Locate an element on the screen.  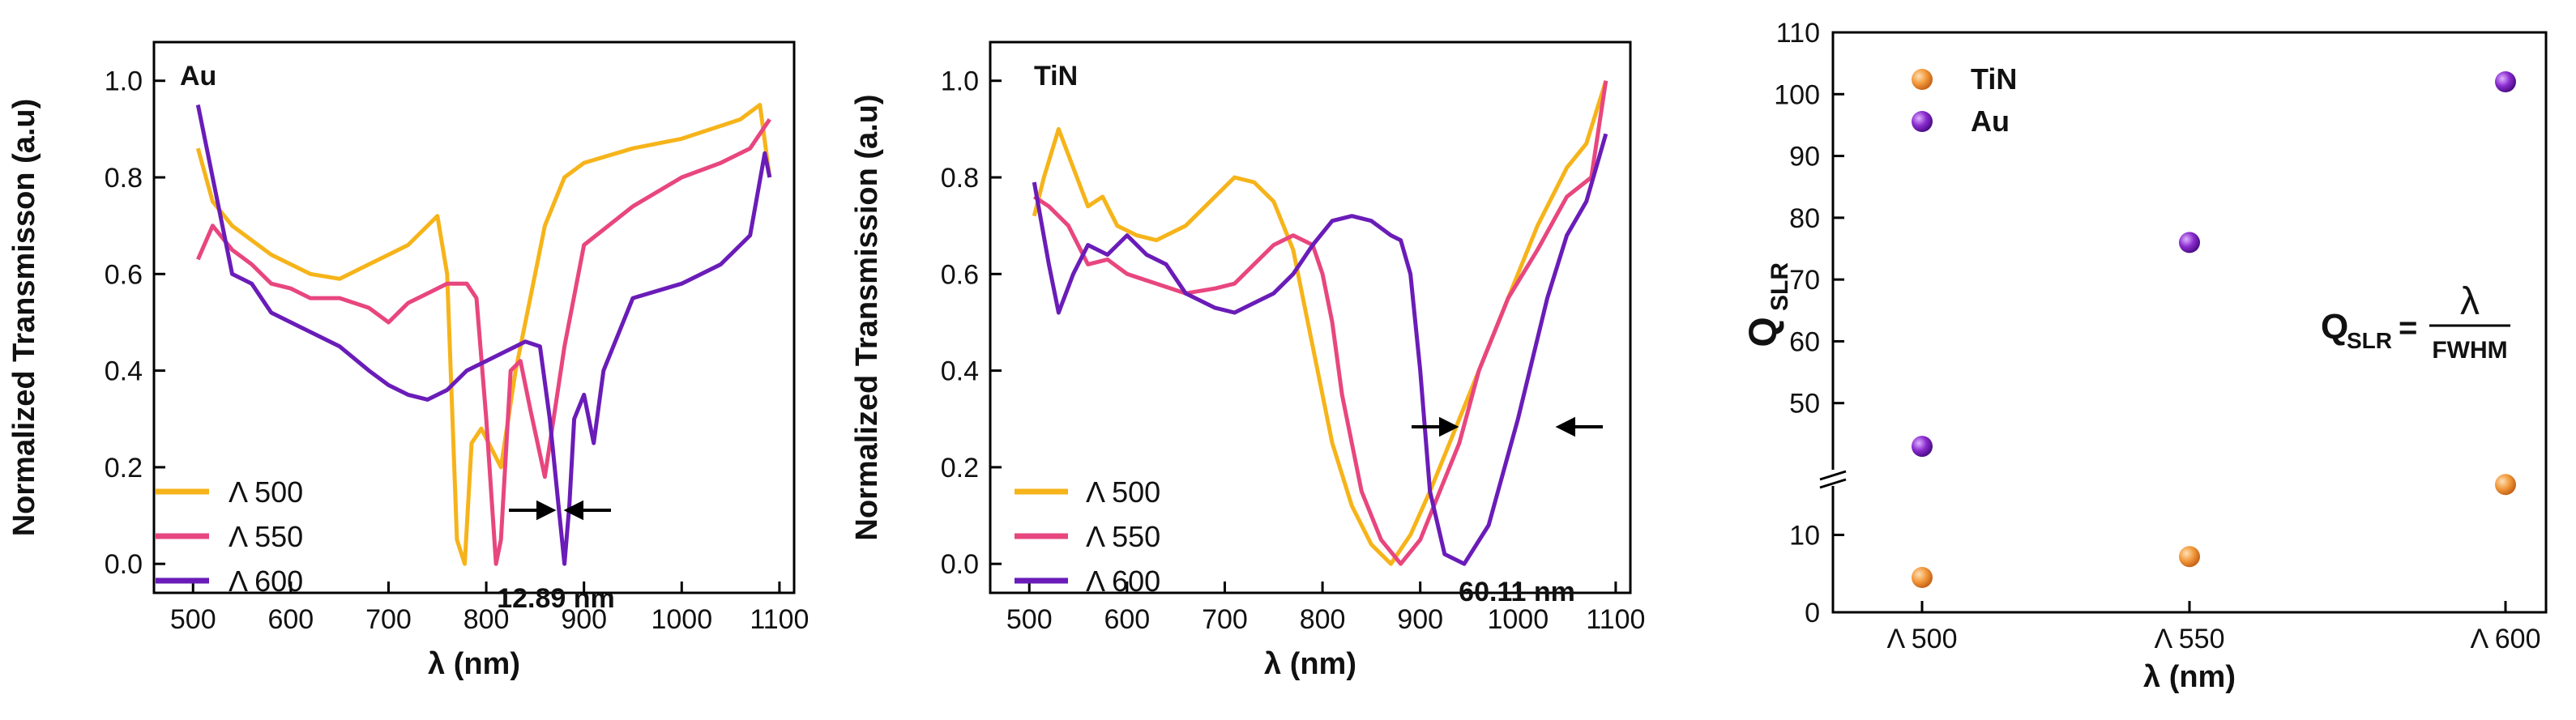
q-formula-lhs: Q is located at coordinates (2334, 327).